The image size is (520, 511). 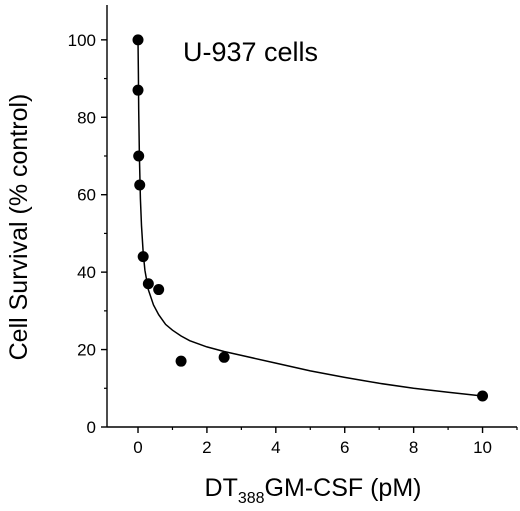 I want to click on x-tick-label: 6, so click(x=344, y=447).